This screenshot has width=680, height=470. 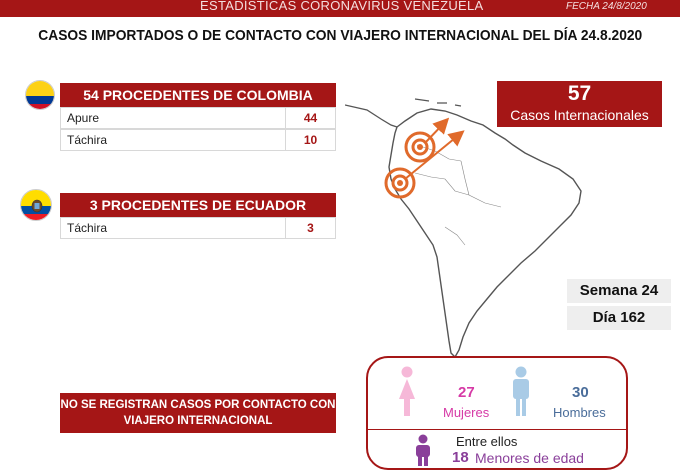 I want to click on row-value: 3, so click(x=310, y=228).